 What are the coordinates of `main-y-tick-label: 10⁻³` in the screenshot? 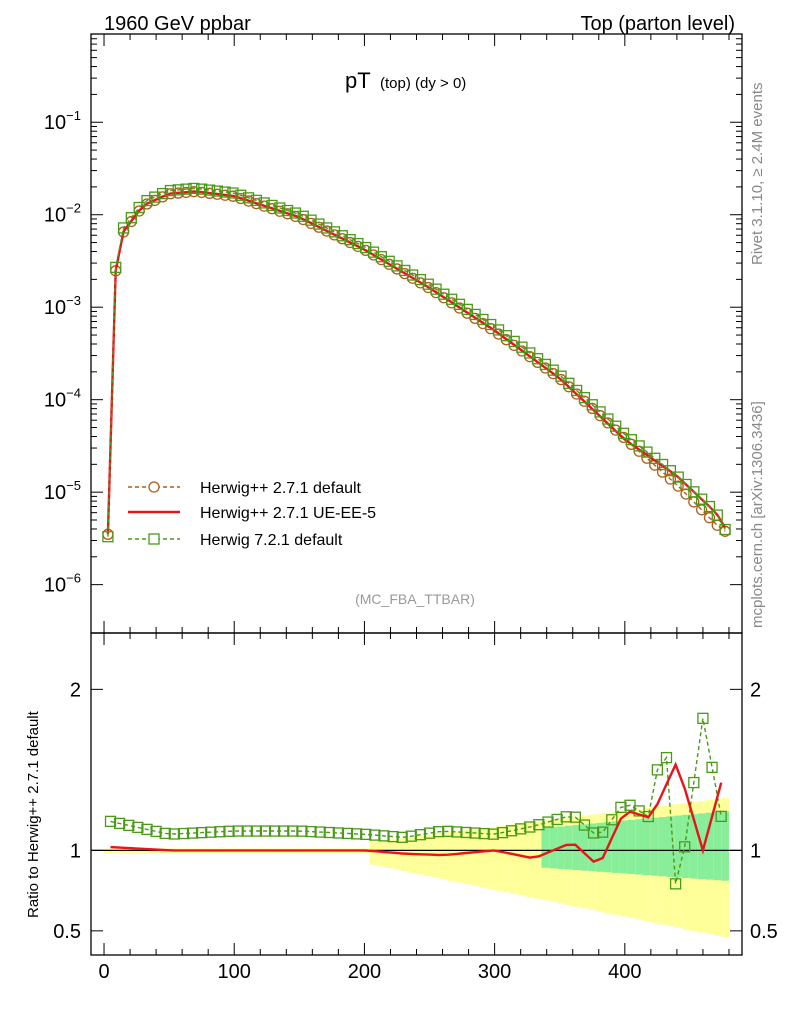 It's located at (62, 306).